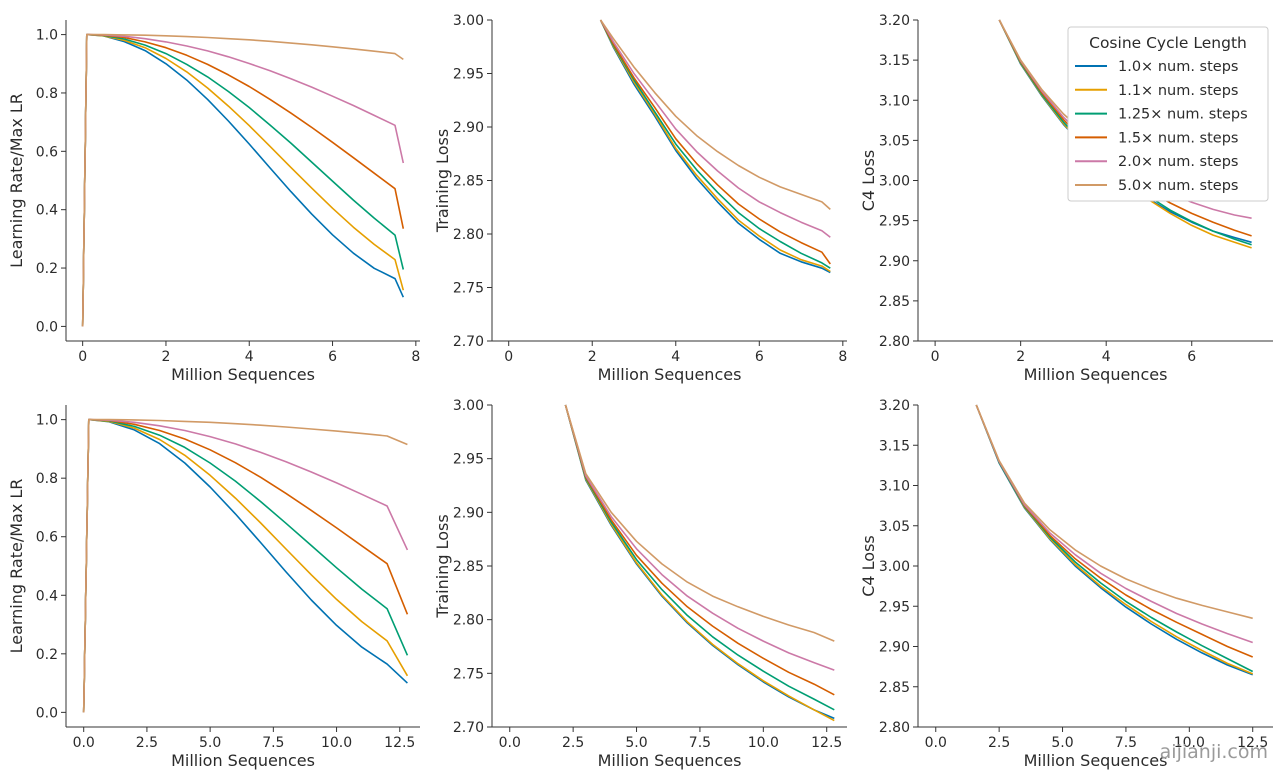 This screenshot has width=1281, height=771. I want to click on legend-entry: 1.1× num. steps, so click(1178, 91).